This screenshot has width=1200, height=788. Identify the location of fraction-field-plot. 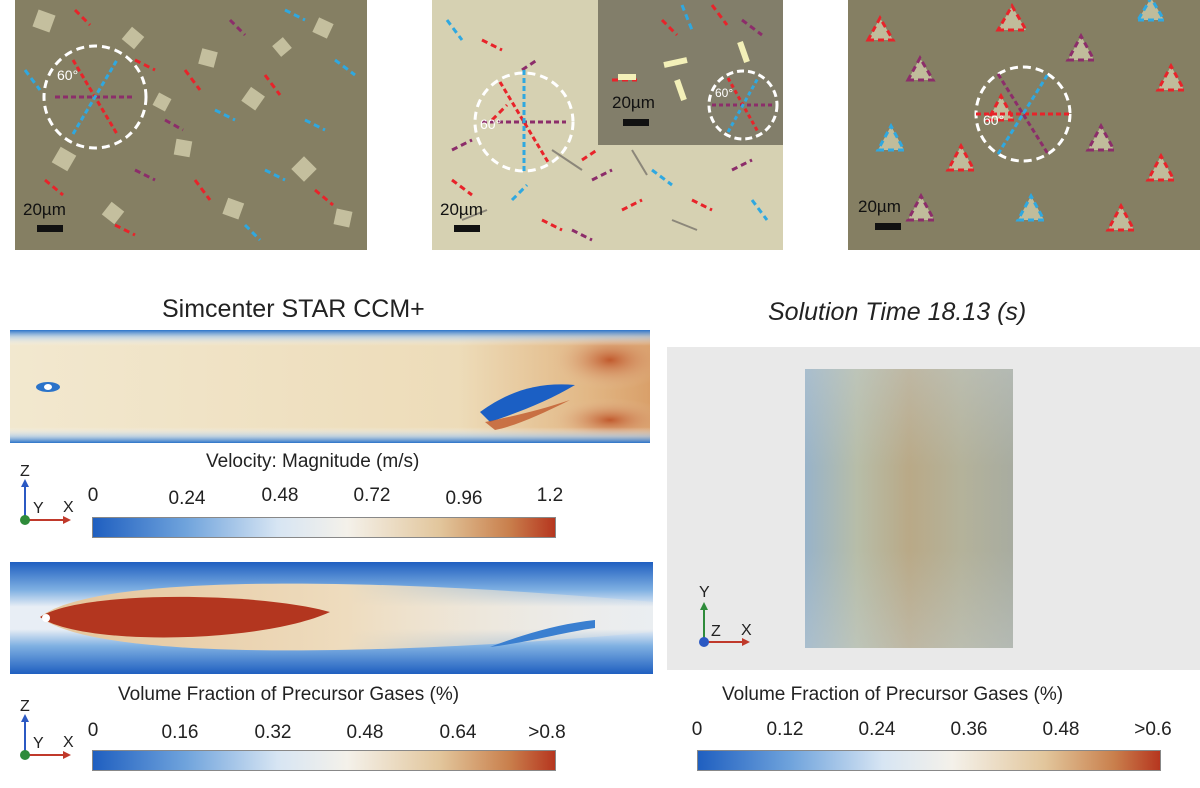
(331, 618).